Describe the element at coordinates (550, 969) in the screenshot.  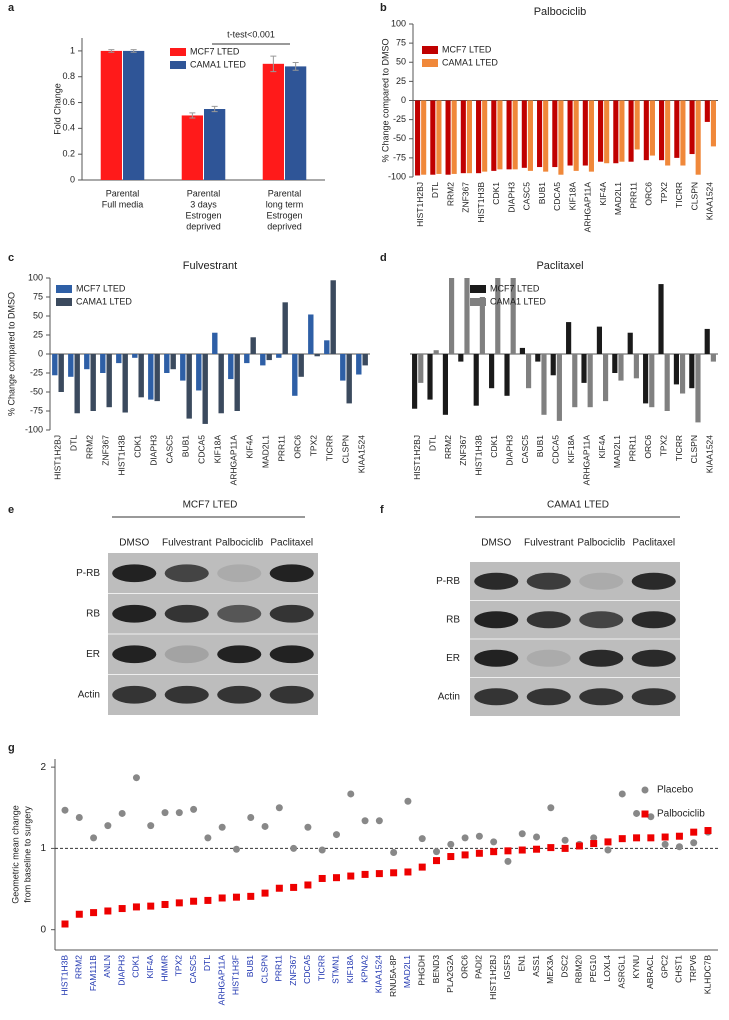
I see `x-tick-label: MEX3A` at that location.